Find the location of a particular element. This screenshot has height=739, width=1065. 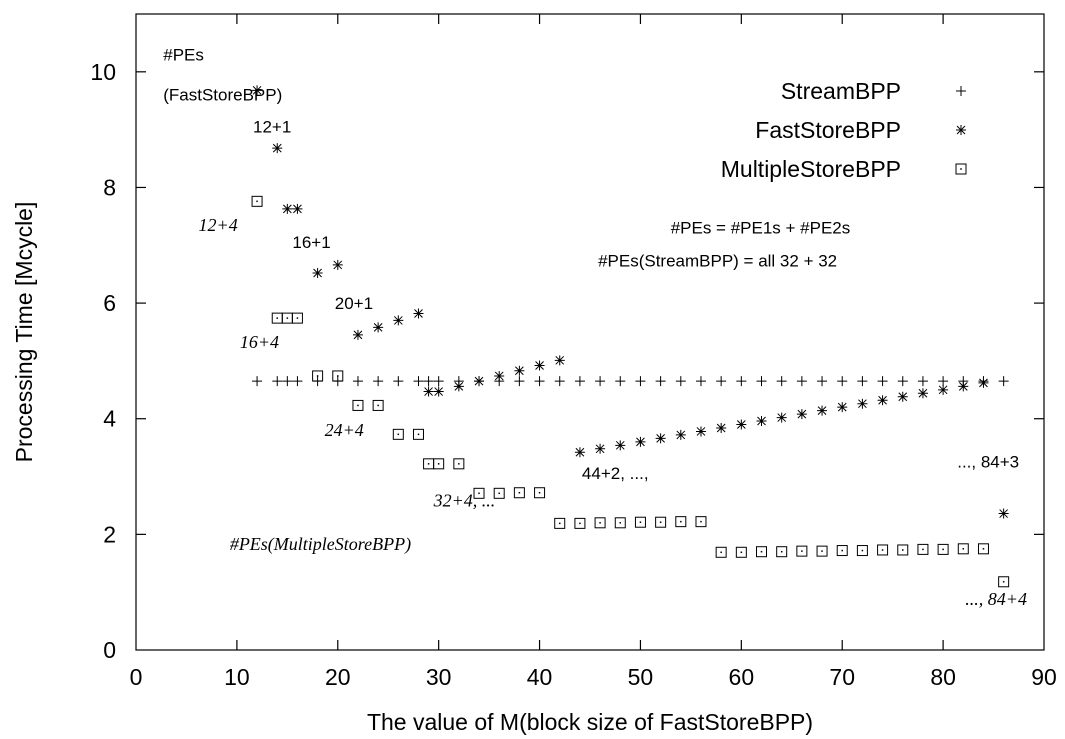

annotation-label: 24+4 is located at coordinates (344, 430).